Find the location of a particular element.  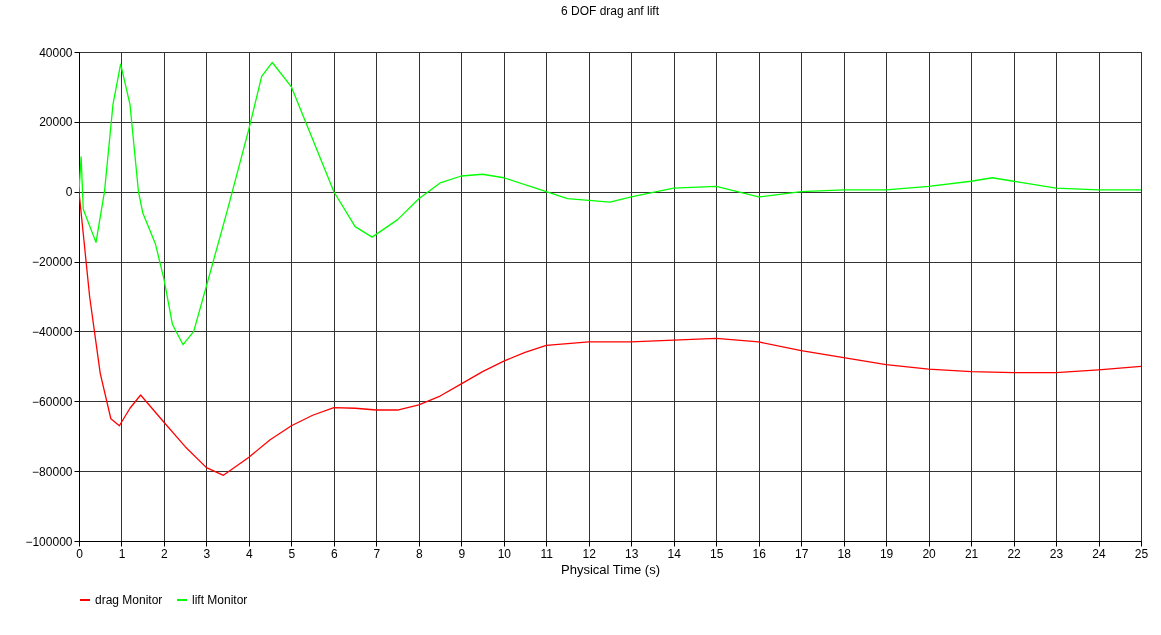

y-tick-label: 20000 is located at coordinates (56, 122).